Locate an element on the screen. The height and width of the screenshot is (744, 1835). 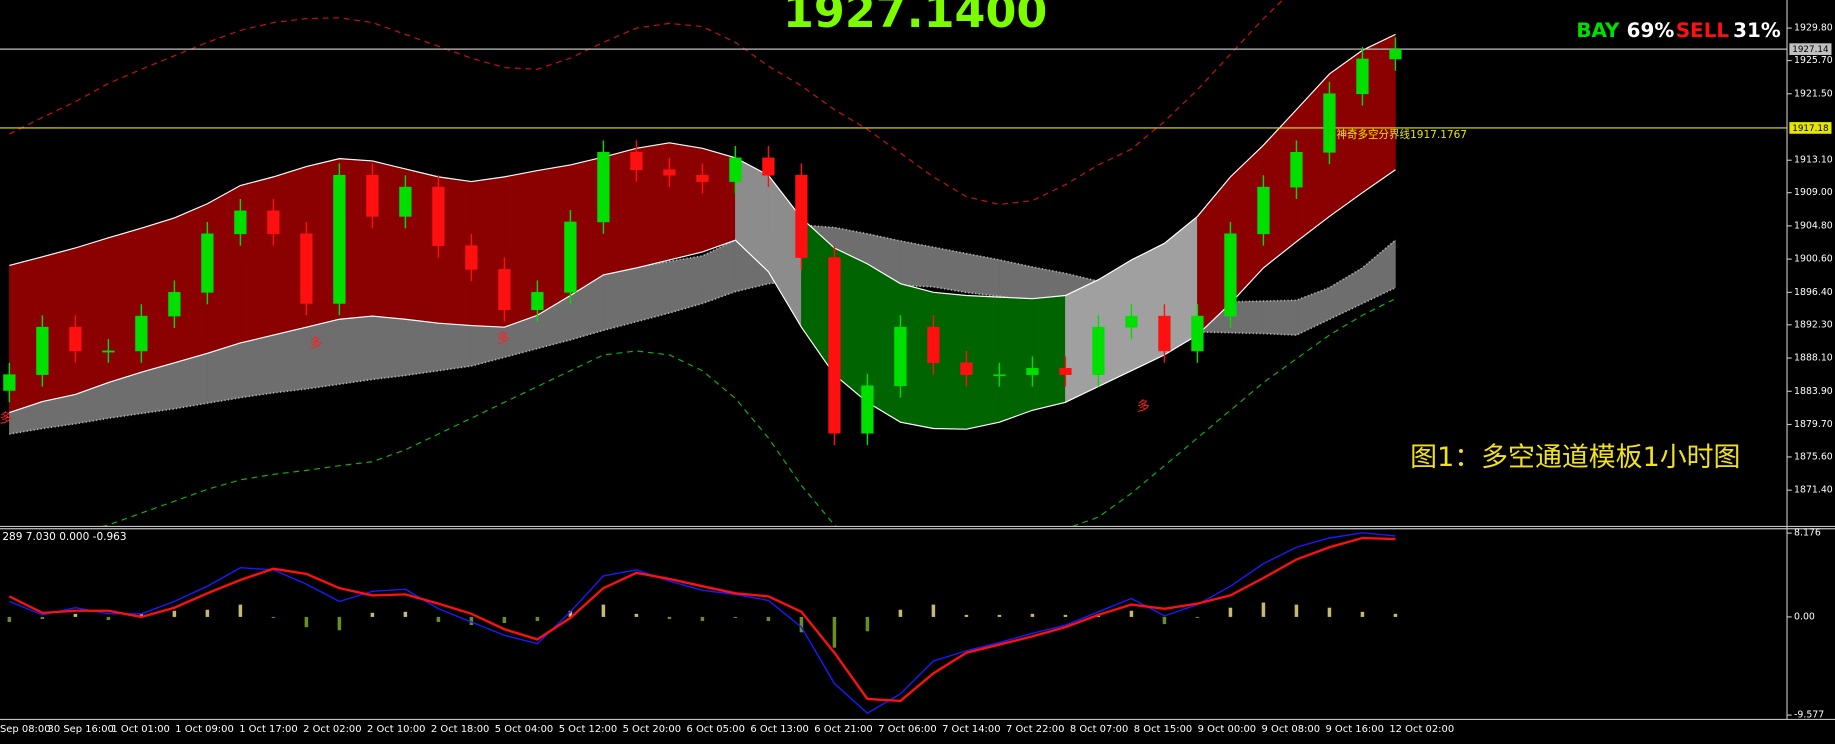
y-tick-label: 1925.70 is located at coordinates (1813, 60).